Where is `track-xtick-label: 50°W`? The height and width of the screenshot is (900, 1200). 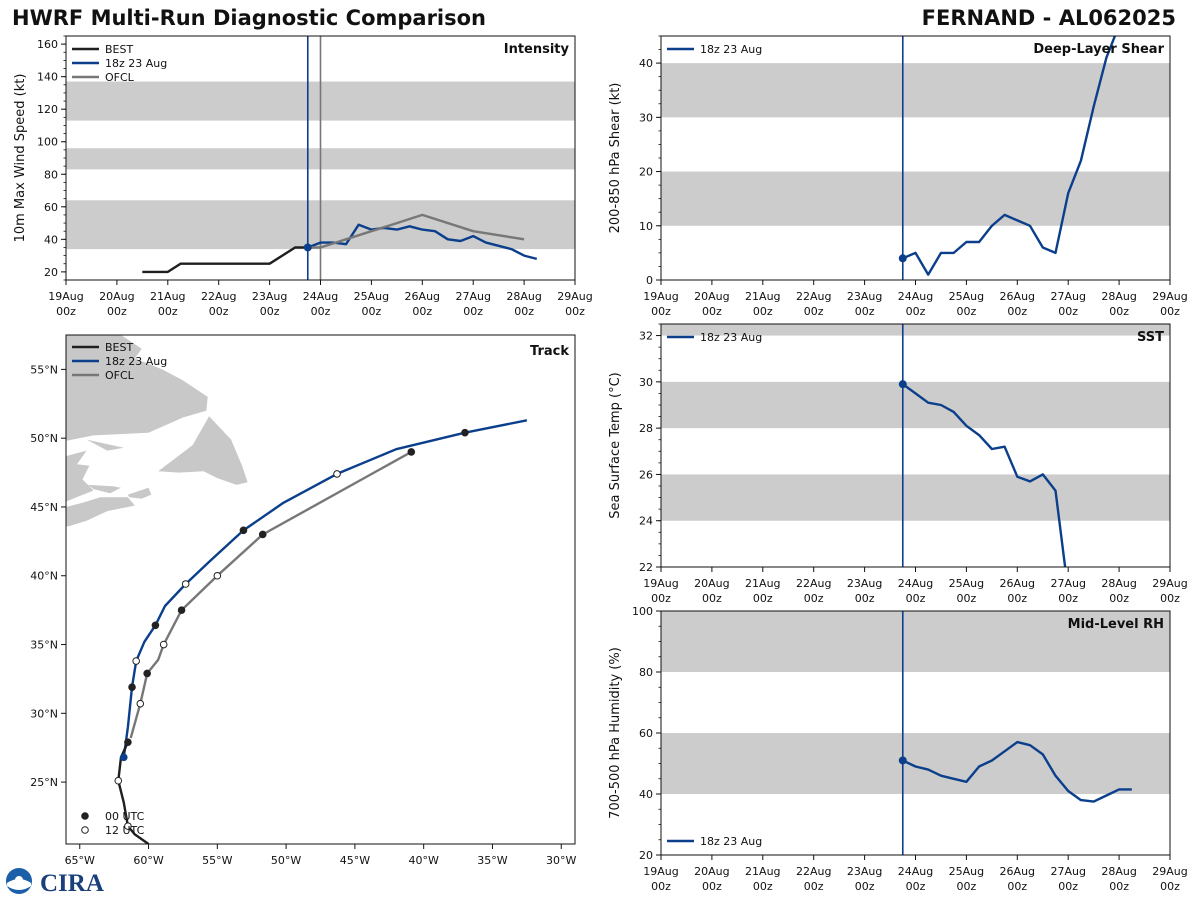
track-xtick-label: 50°W is located at coordinates (286, 860).